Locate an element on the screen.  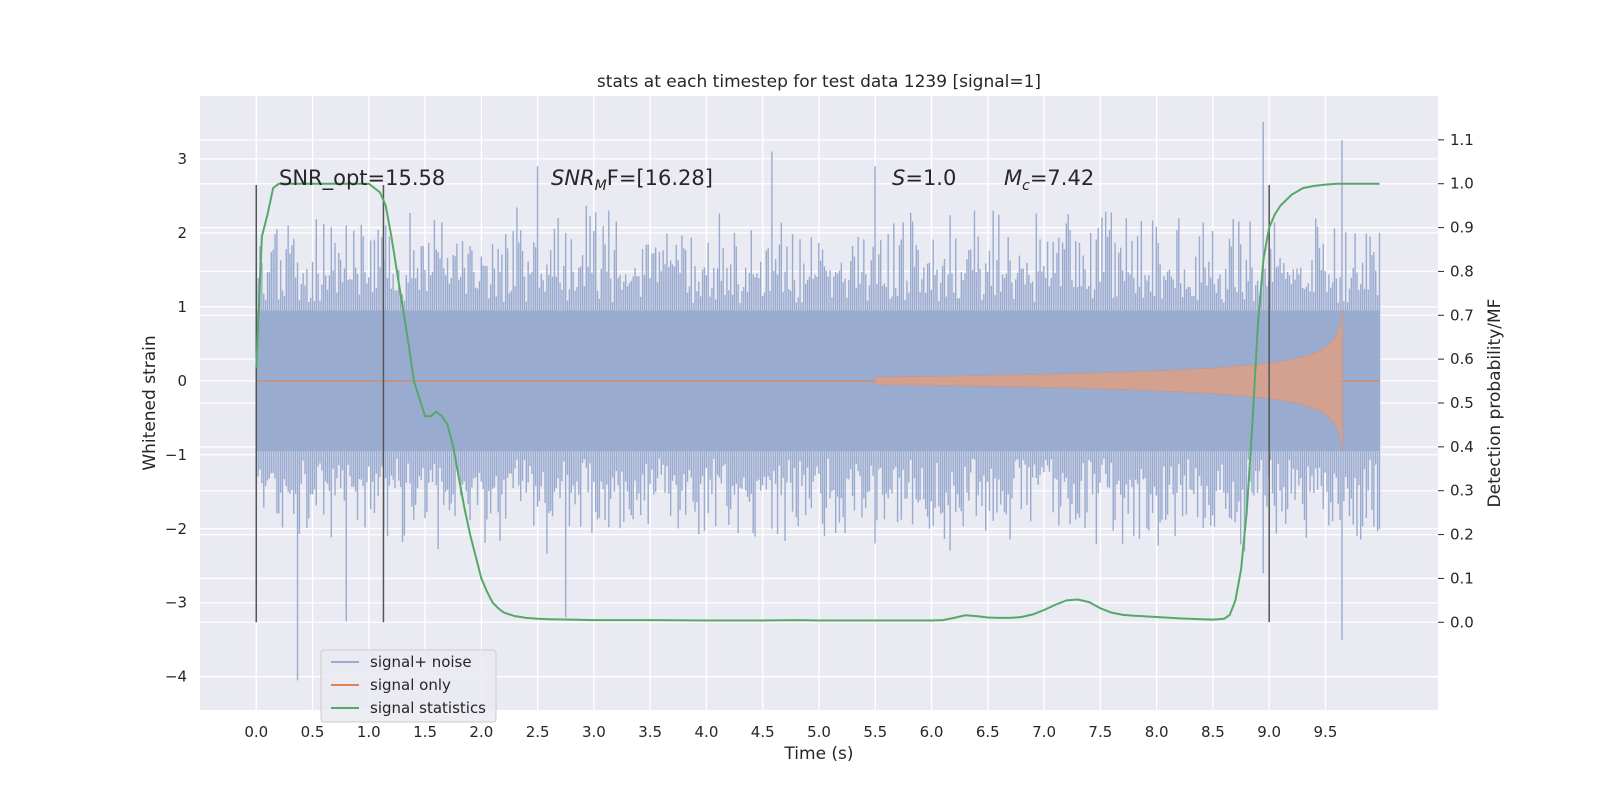
y-tick-label: −4 is located at coordinates (176, 677).